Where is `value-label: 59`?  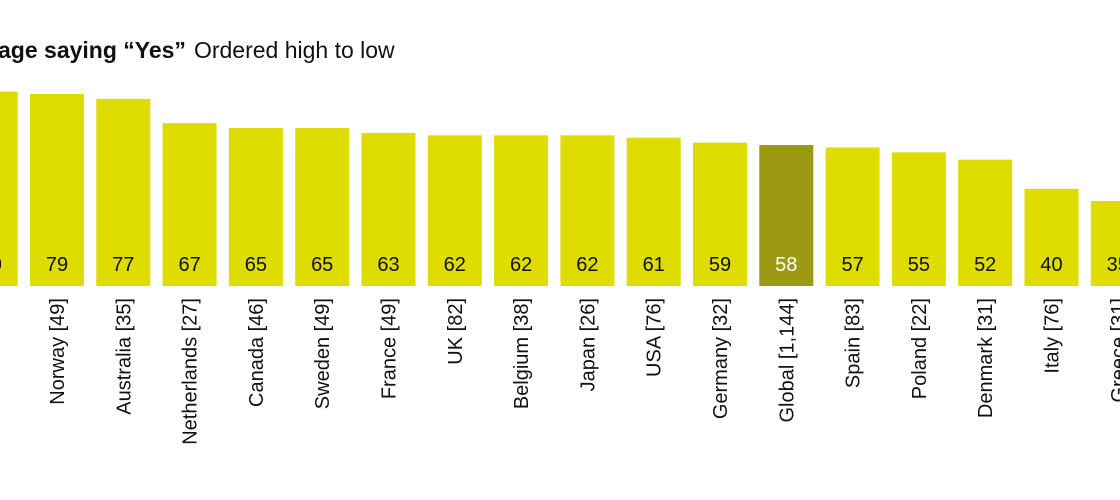 value-label: 59 is located at coordinates (720, 265).